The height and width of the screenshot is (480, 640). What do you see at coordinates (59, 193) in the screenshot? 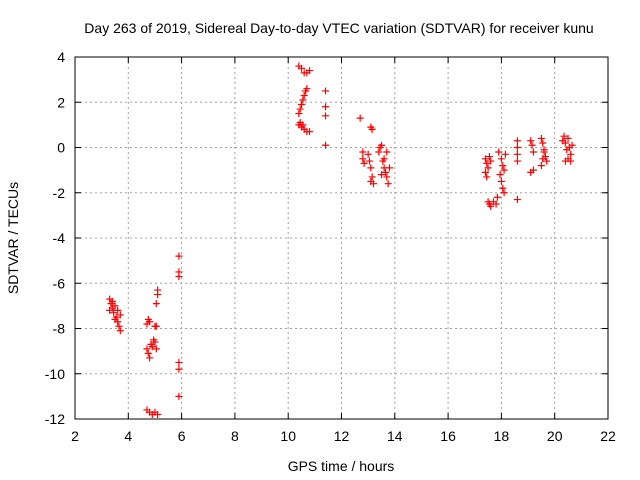
I see `y-tick-label: -2` at bounding box center [59, 193].